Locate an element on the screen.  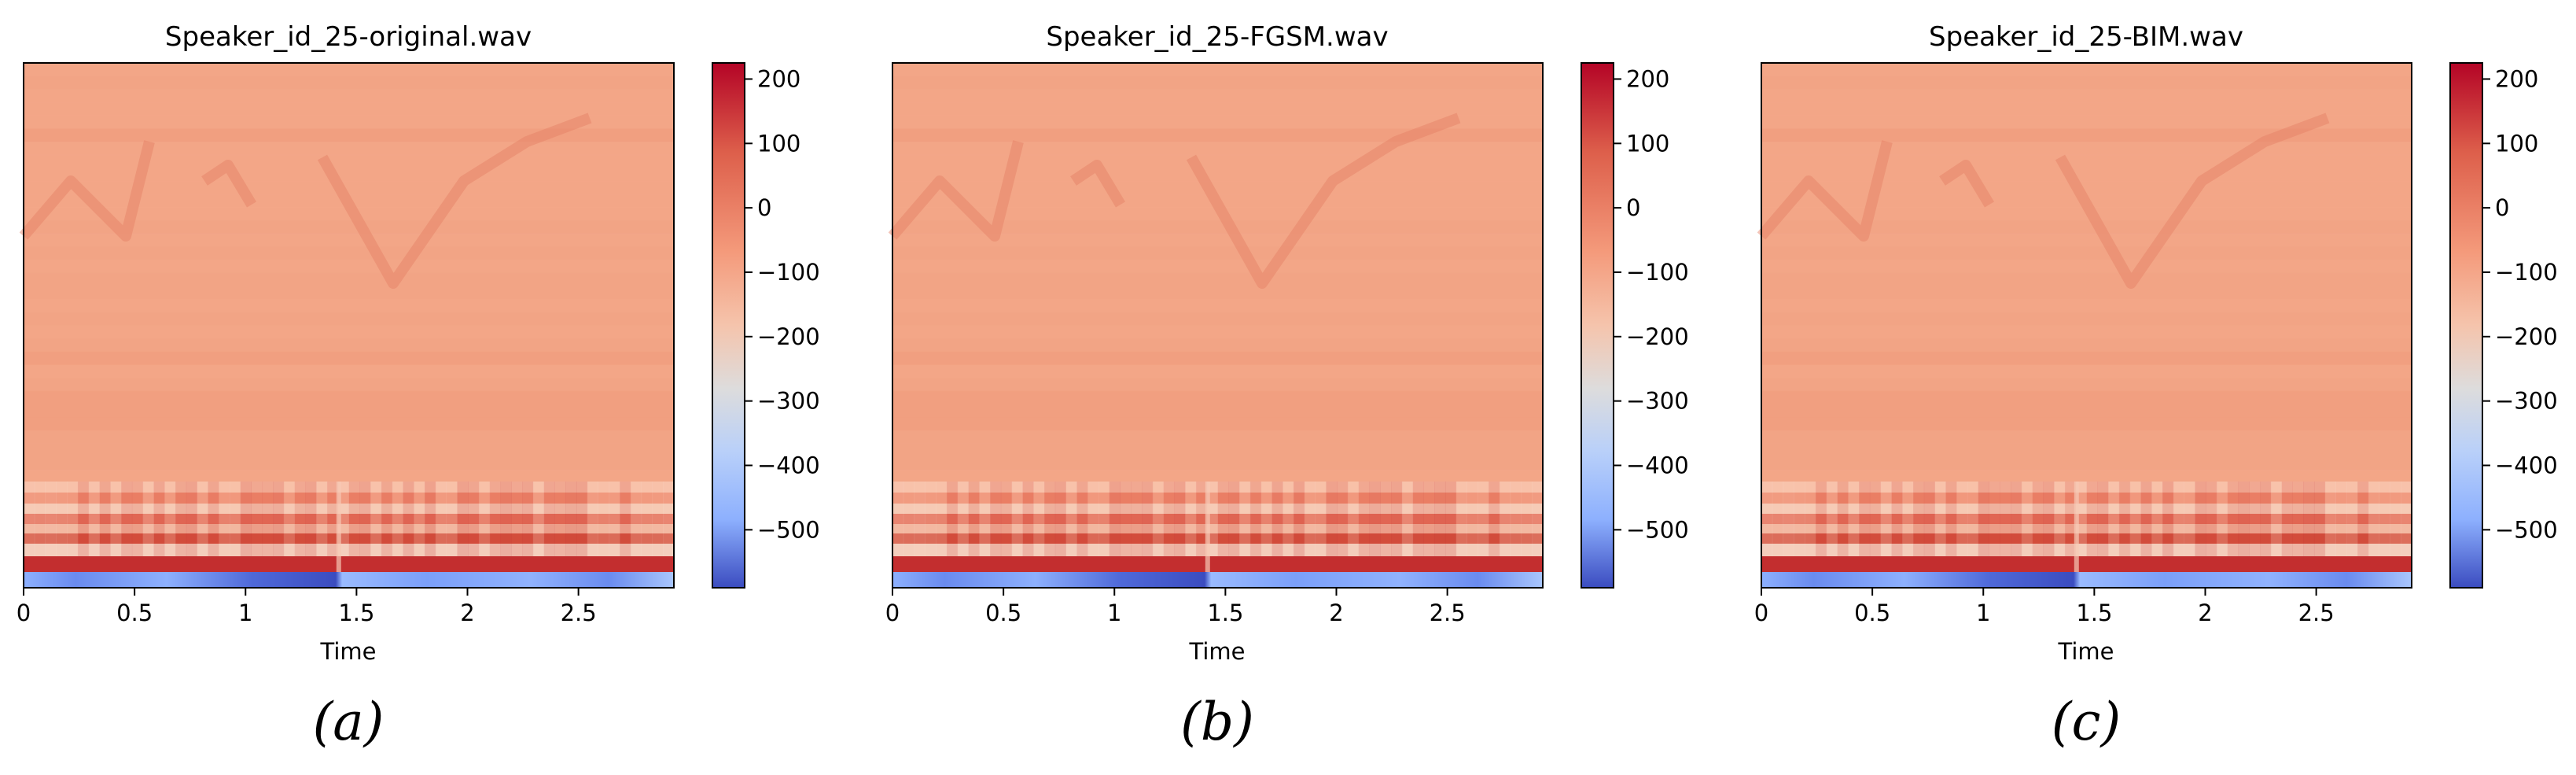
chart-title: Speaker_id_25-original.wav is located at coordinates (348, 37).